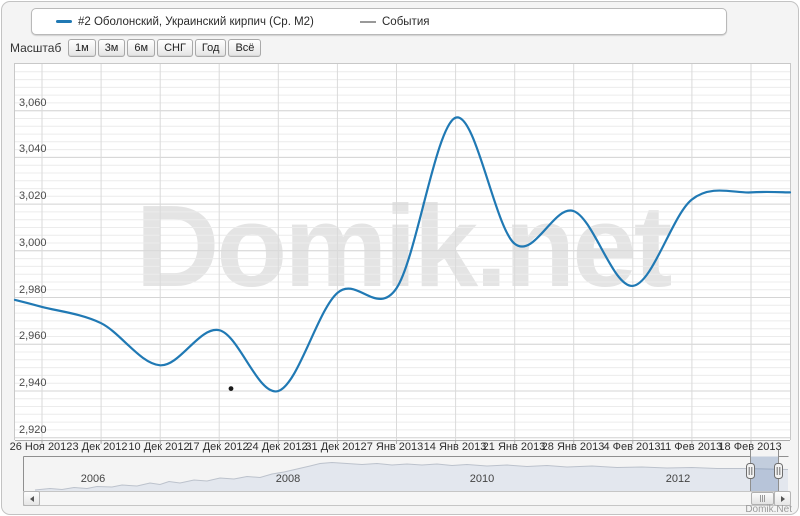 The width and height of the screenshot is (800, 516). I want to click on x-axis-label: 7 Янв 2013, so click(395, 447).